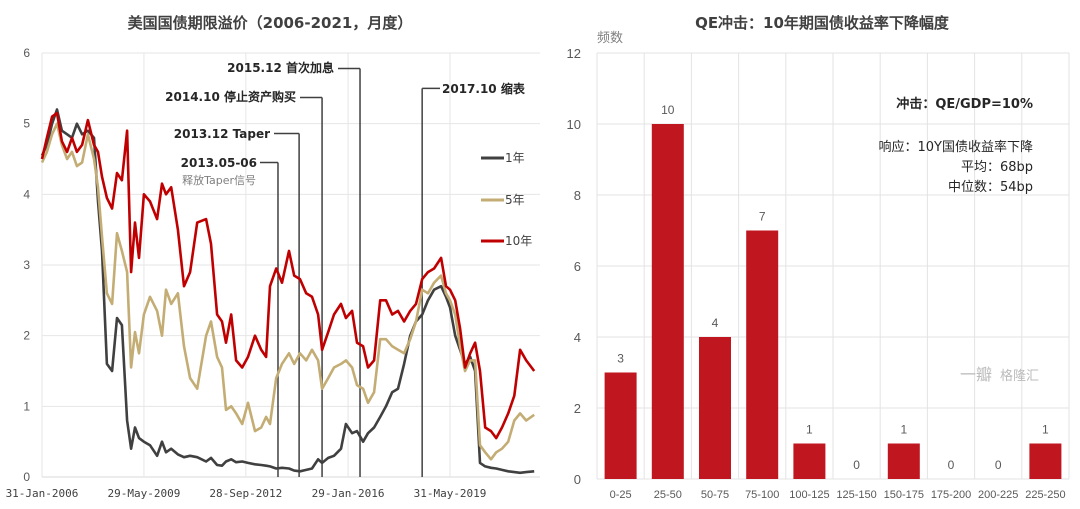 Image resolution: width=1080 pixels, height=509 pixels. What do you see at coordinates (951, 495) in the screenshot?
I see `category-label: 175-200` at bounding box center [951, 495].